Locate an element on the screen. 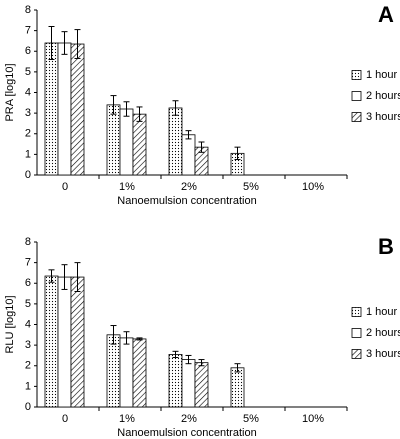  panel-label: B is located at coordinates (386, 246).